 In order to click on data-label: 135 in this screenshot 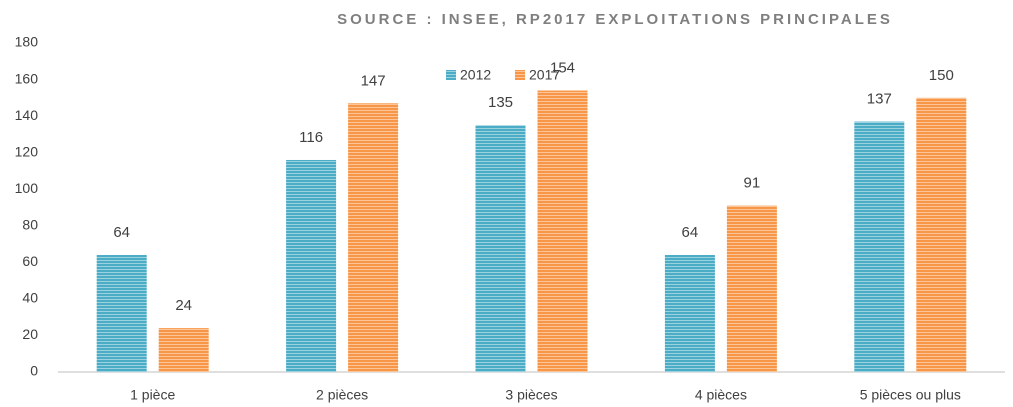, I will do `click(500, 102)`.